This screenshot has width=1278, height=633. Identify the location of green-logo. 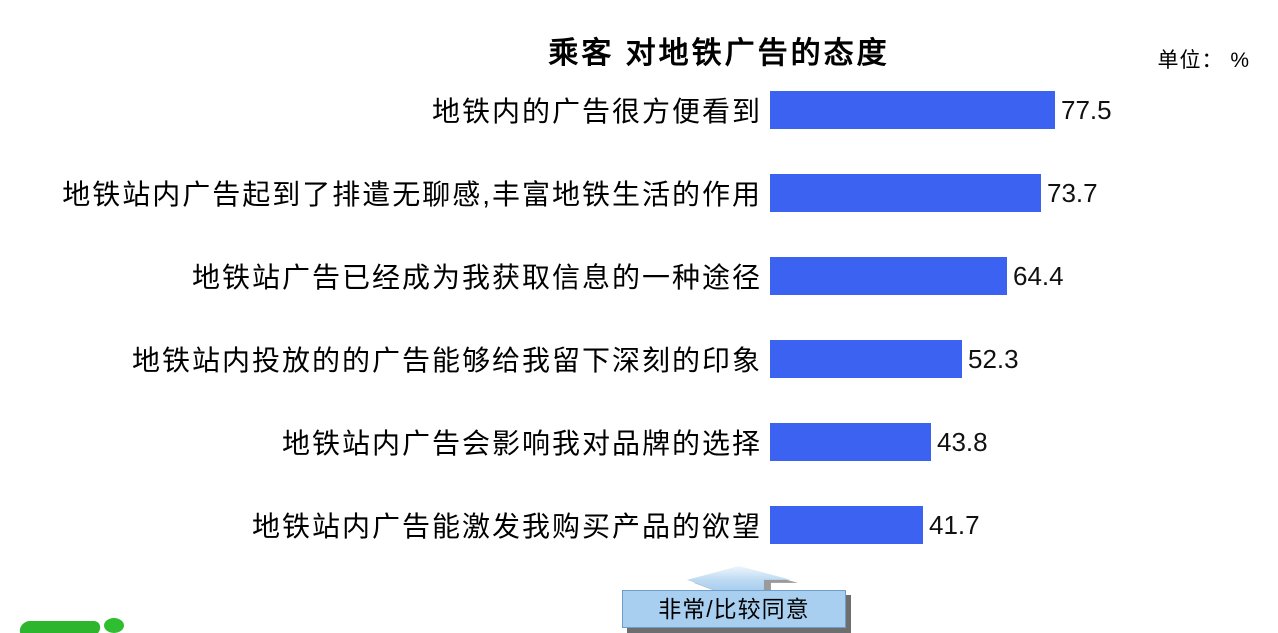
(74, 625).